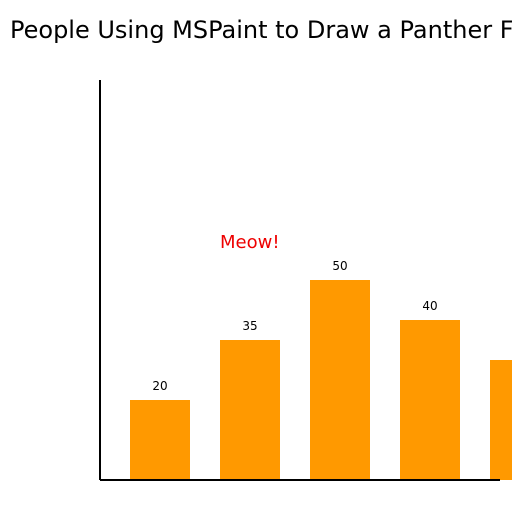 Image resolution: width=512 pixels, height=512 pixels. What do you see at coordinates (339, 266) in the screenshot?
I see `data-label-3: 50` at bounding box center [339, 266].